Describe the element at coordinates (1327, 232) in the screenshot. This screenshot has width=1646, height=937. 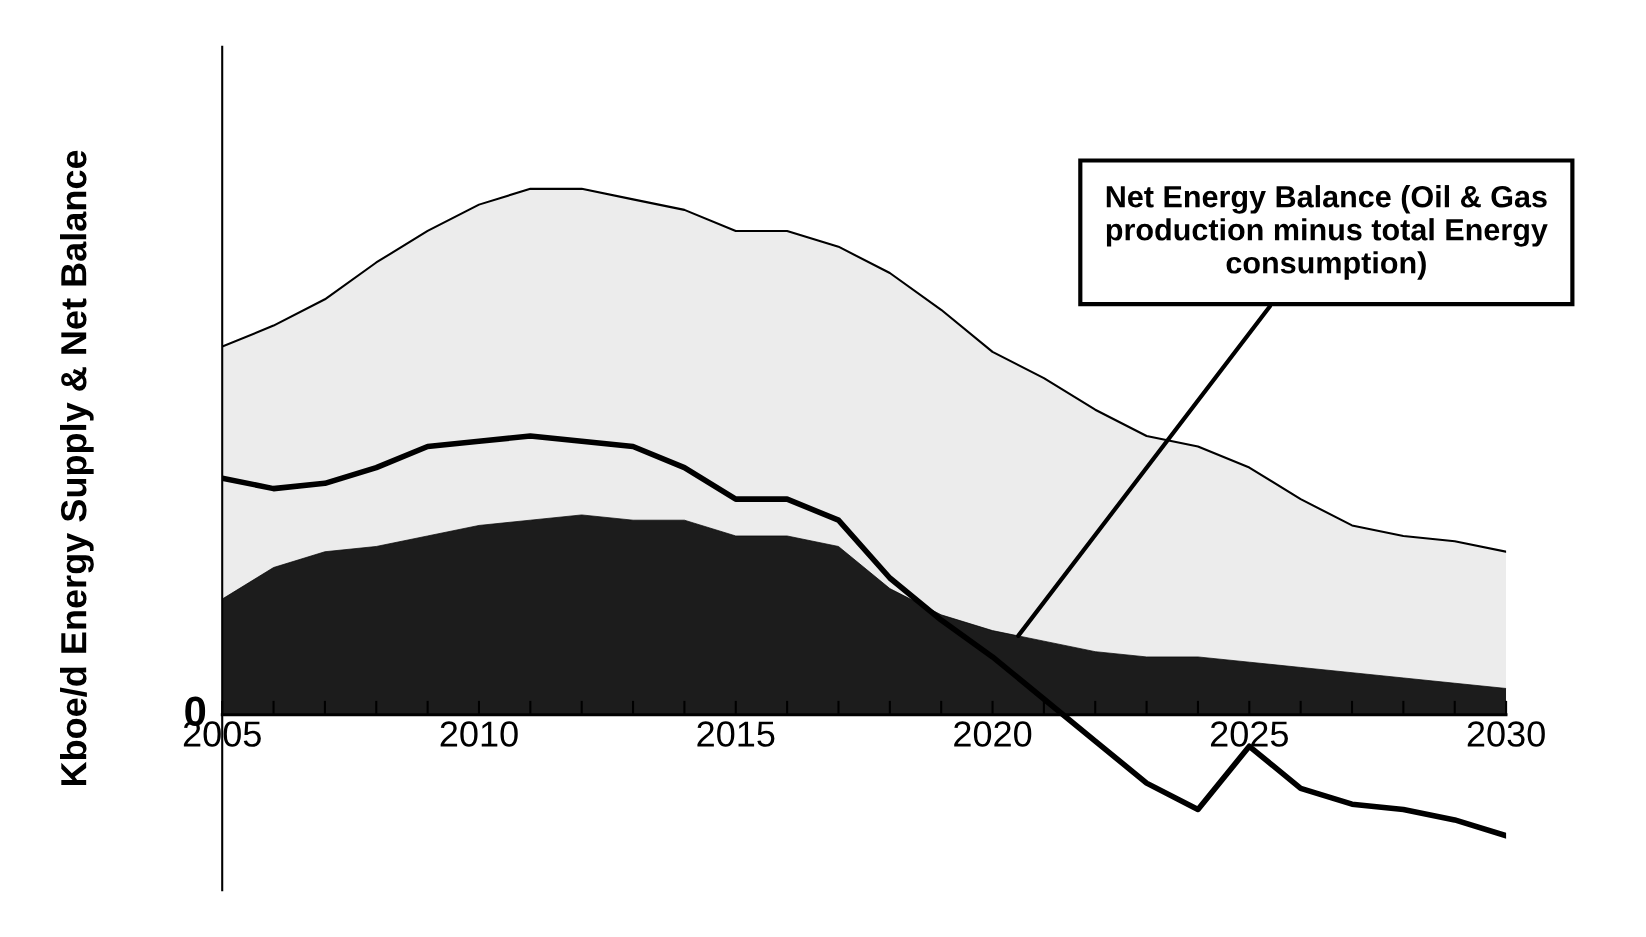
I see `annotation: Net Energy Balance (Oil & Gas production minus total Energy consumption)` at that location.